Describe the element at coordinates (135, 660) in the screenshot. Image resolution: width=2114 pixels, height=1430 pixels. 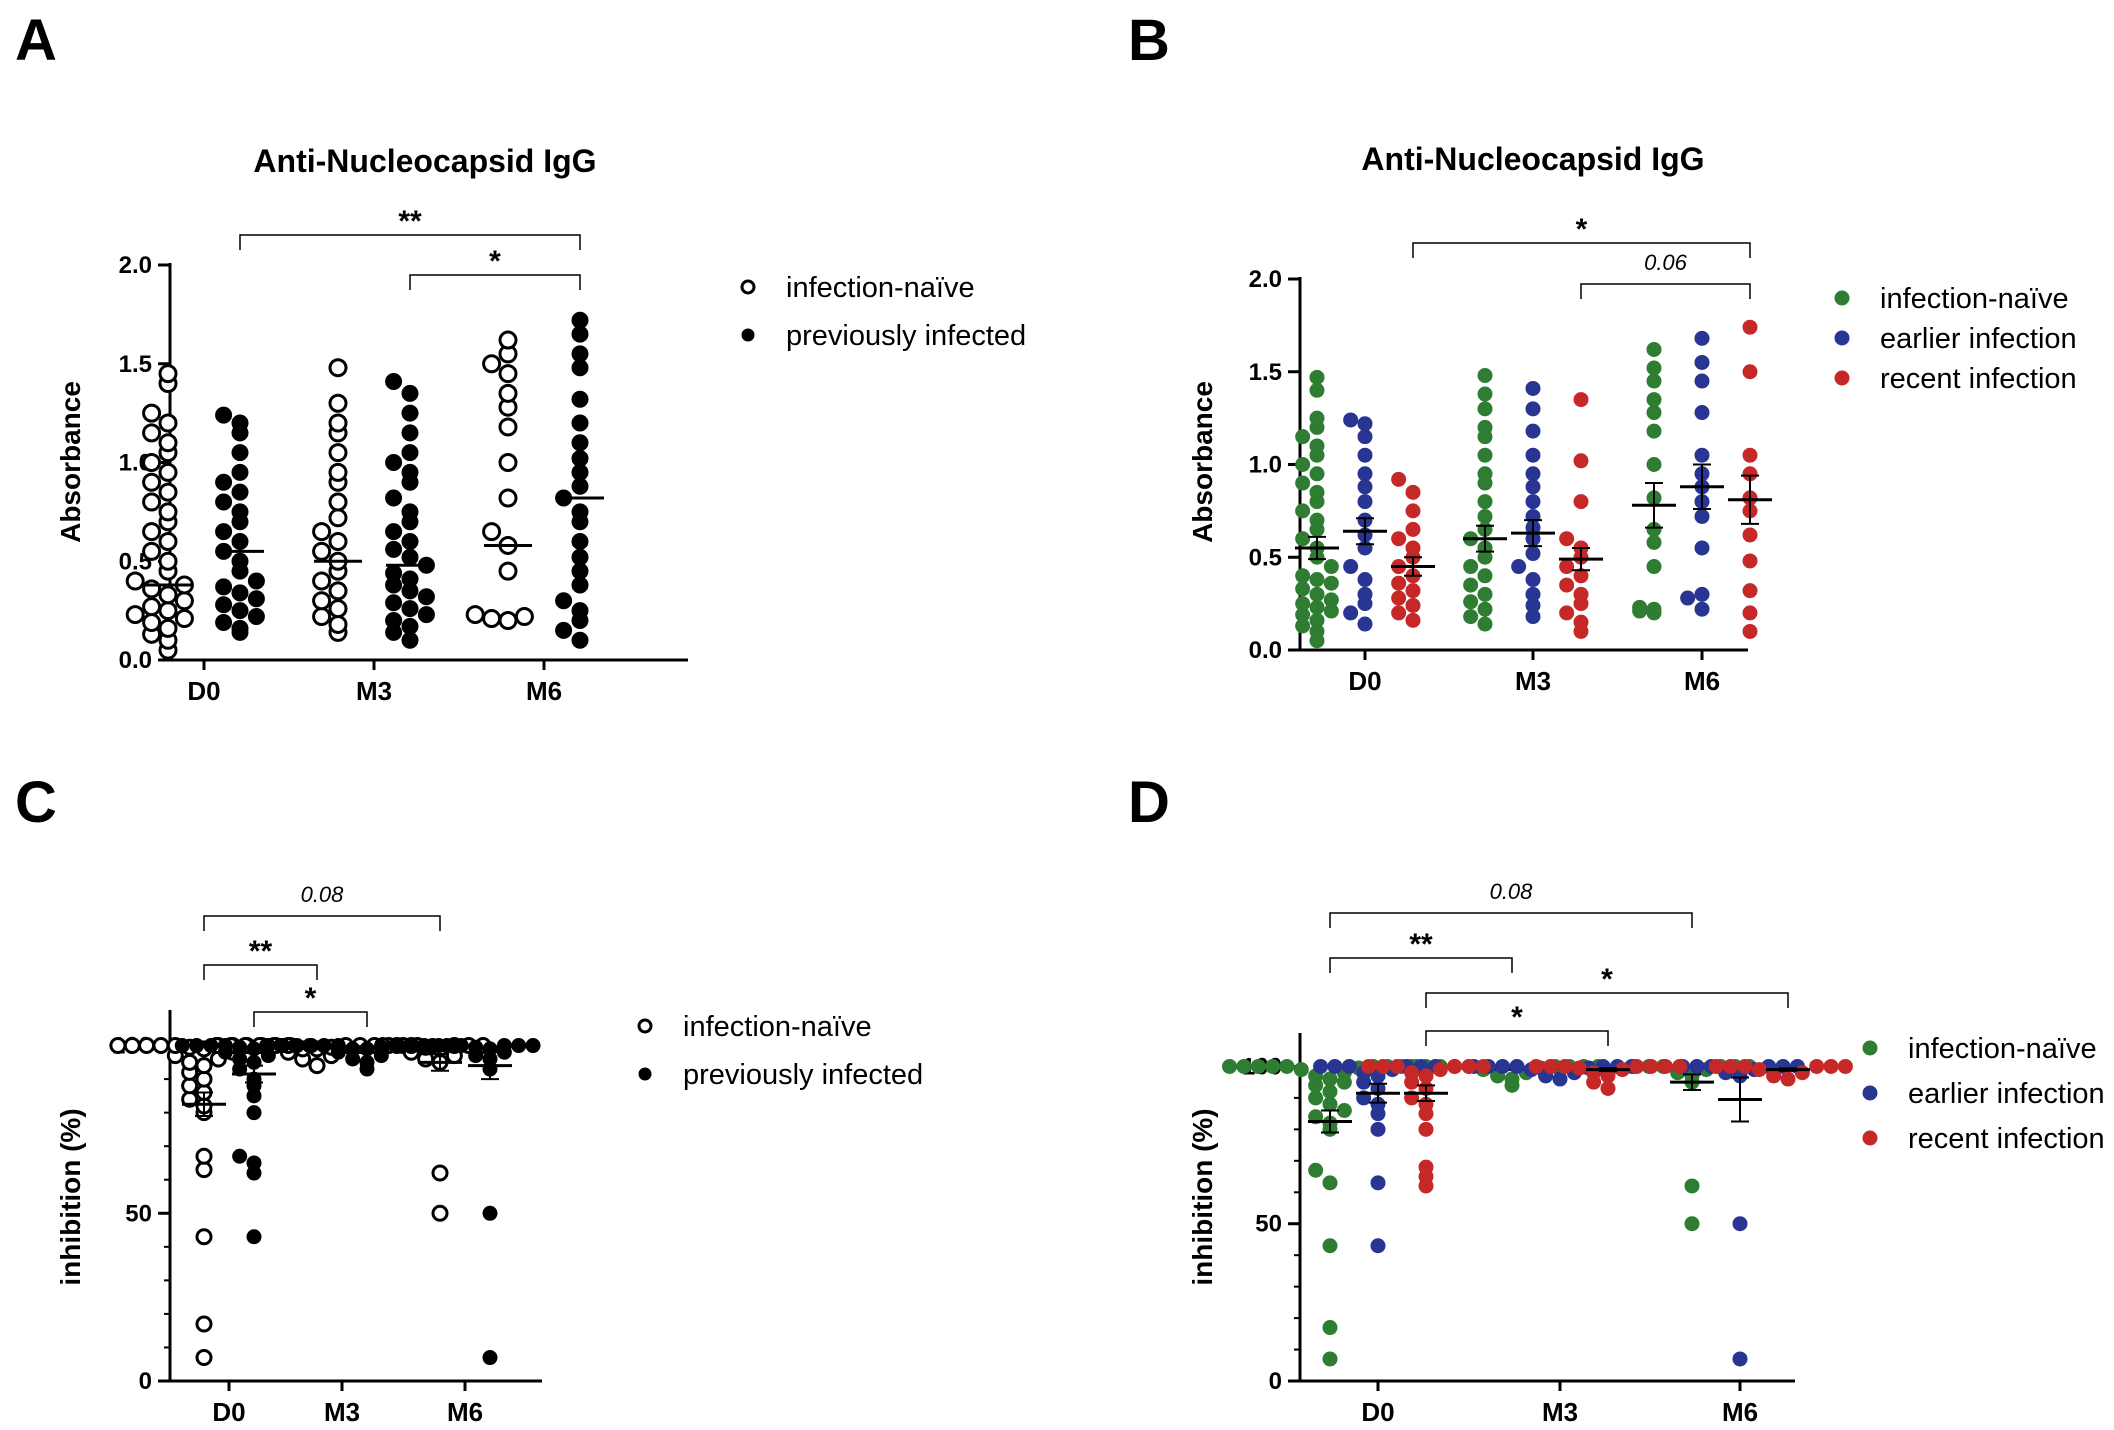
I see `y-tick-label: 0.0` at that location.